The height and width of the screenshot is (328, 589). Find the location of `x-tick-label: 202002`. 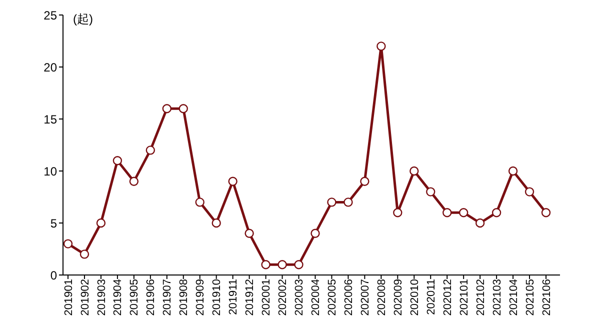

x-tick-label: 202002 is located at coordinates (283, 297).